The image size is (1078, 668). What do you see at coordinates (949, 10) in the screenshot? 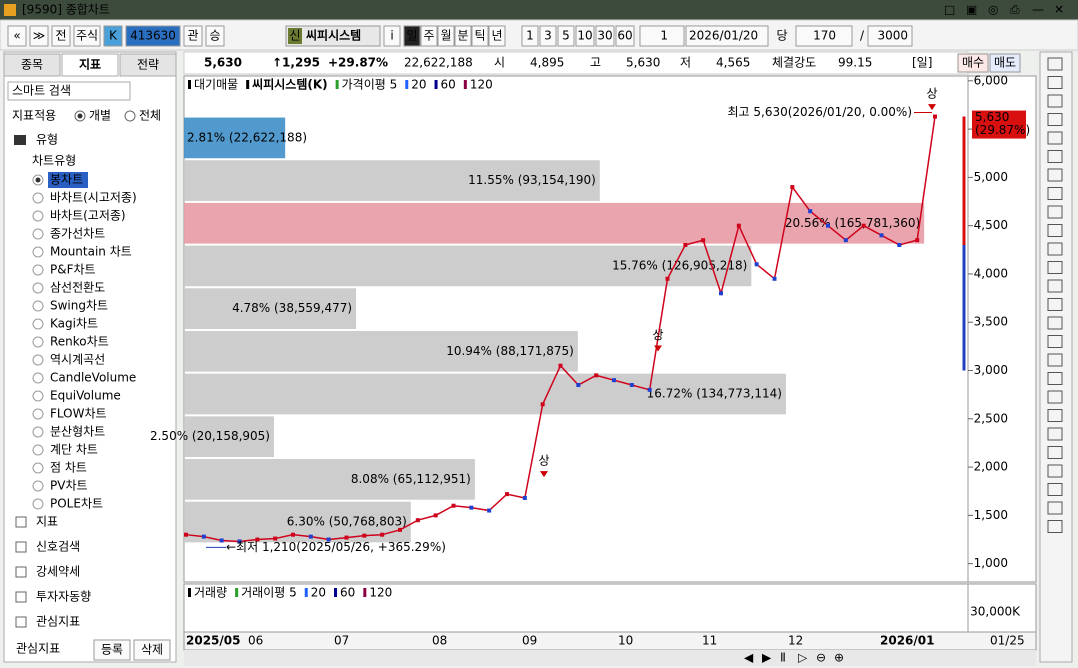
I see `window-button: □` at bounding box center [949, 10].